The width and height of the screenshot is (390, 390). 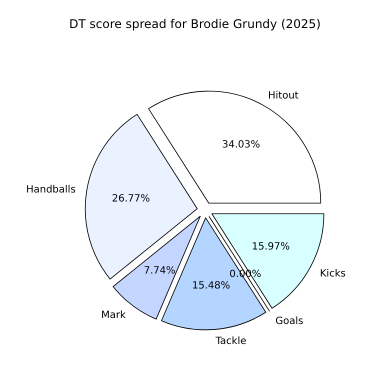 I want to click on data-label: 15.97%, so click(x=271, y=247).